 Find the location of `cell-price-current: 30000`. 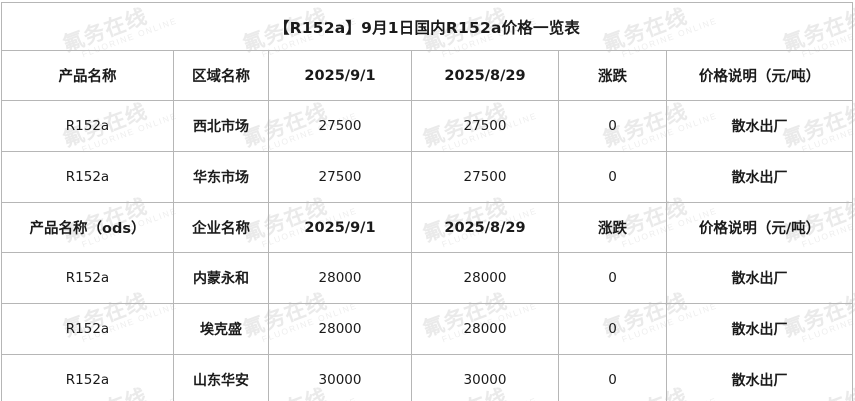

cell-price-current: 30000 is located at coordinates (340, 377).